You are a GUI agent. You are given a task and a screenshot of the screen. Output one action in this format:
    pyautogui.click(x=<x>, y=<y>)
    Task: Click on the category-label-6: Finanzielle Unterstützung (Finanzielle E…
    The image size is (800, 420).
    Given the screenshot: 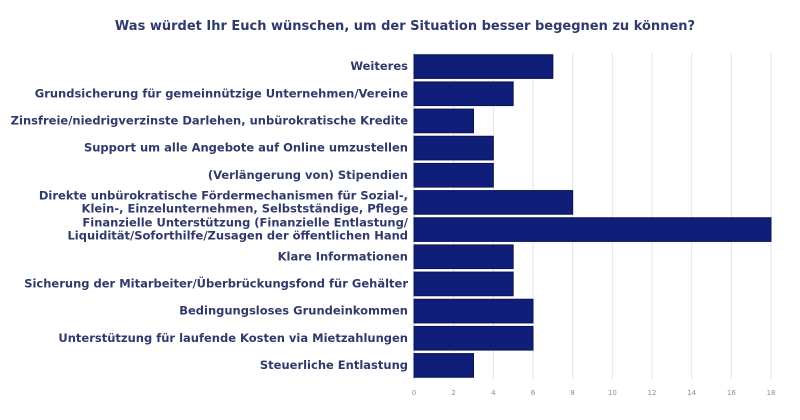 What is the action you would take?
    pyautogui.click(x=237, y=229)
    